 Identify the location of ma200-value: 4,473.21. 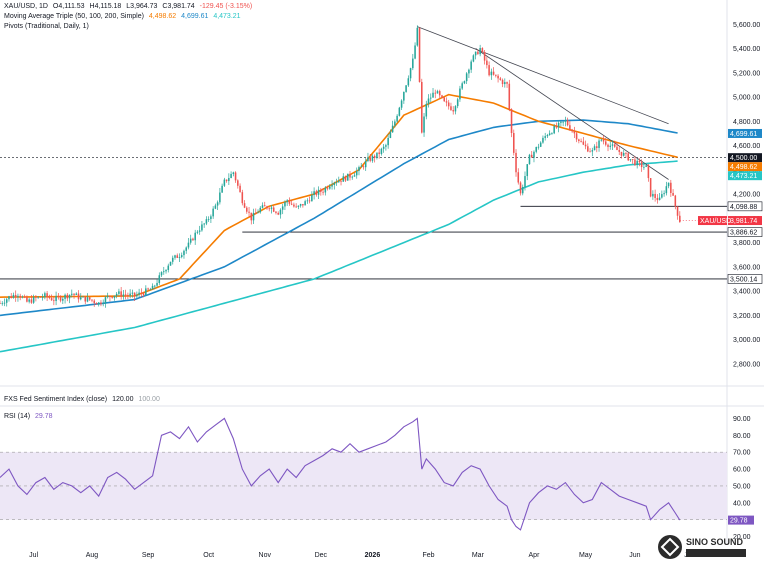
(227, 16).